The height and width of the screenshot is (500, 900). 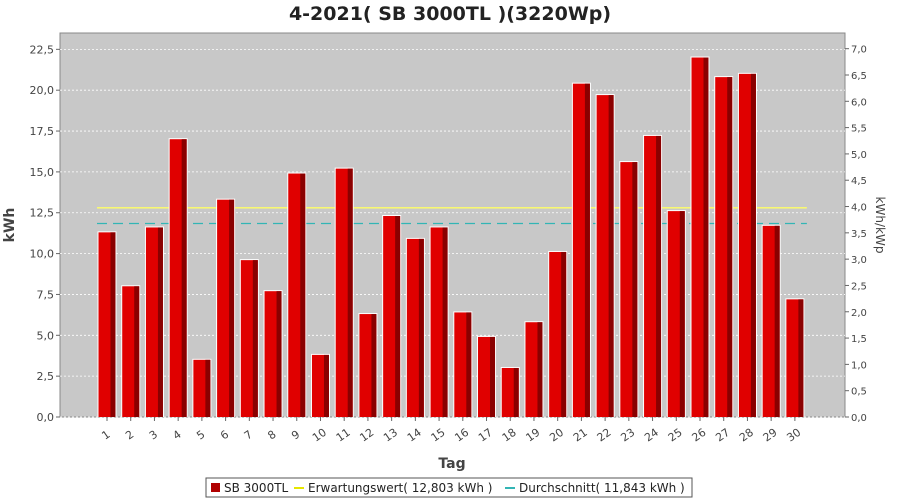 What do you see at coordinates (42, 172) in the screenshot?
I see `y-tick-label: 15,0` at bounding box center [42, 172].